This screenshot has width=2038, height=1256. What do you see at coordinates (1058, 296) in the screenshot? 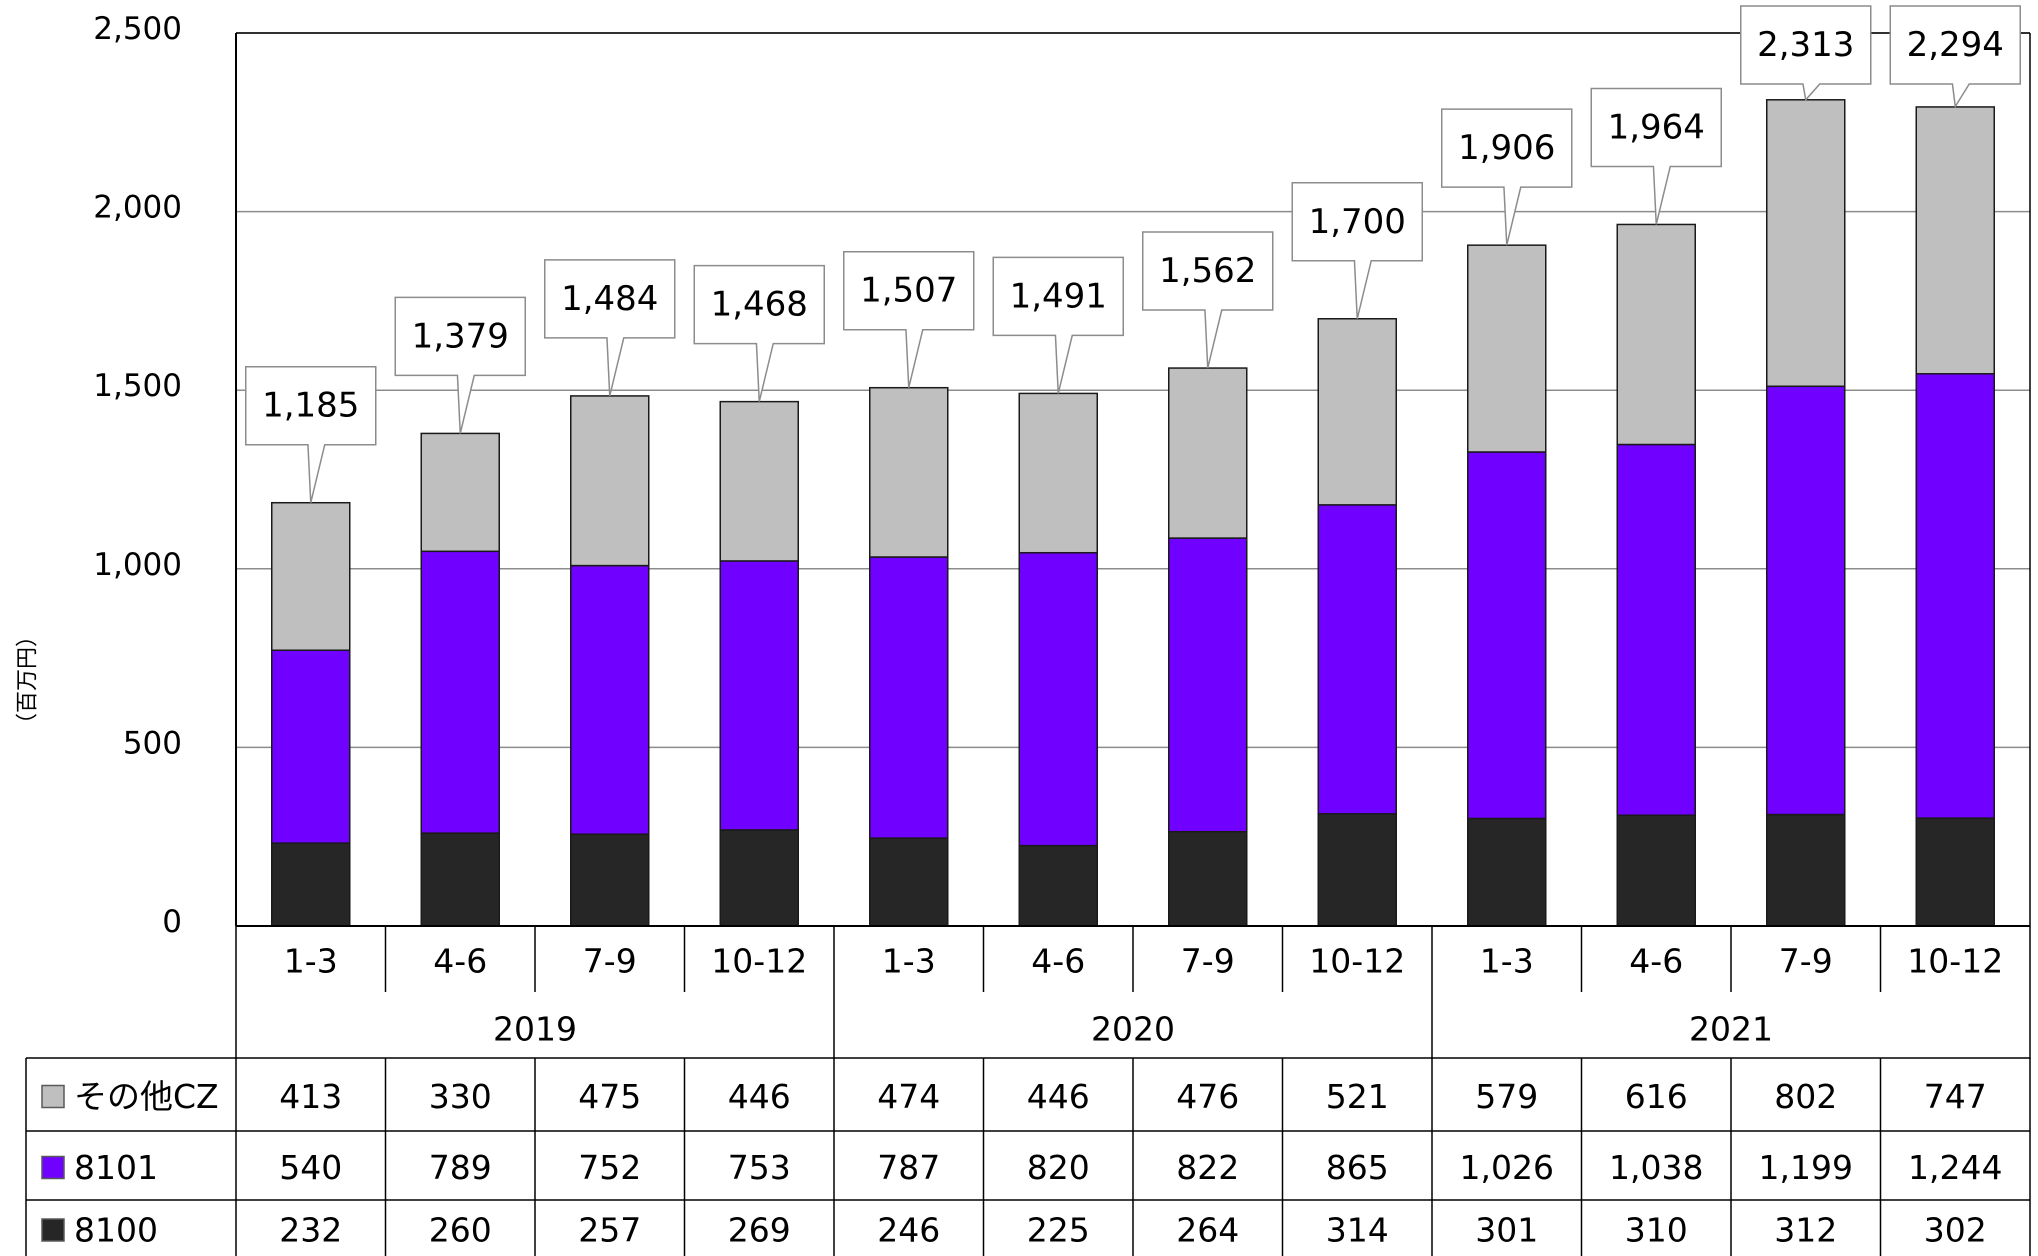
I see `total-label: 1,491` at bounding box center [1058, 296].